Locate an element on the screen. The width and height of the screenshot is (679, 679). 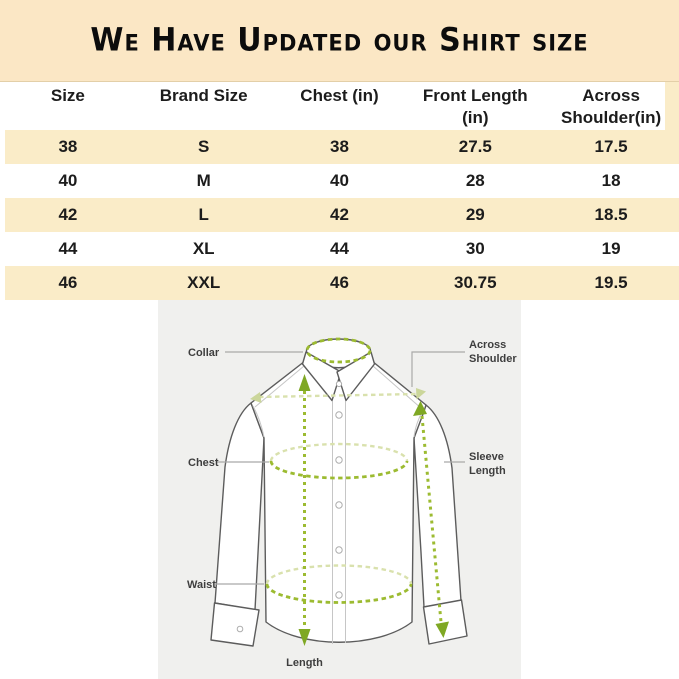
table-row: 38 S 38 27.5 17.5 is located at coordinates (339, 147).